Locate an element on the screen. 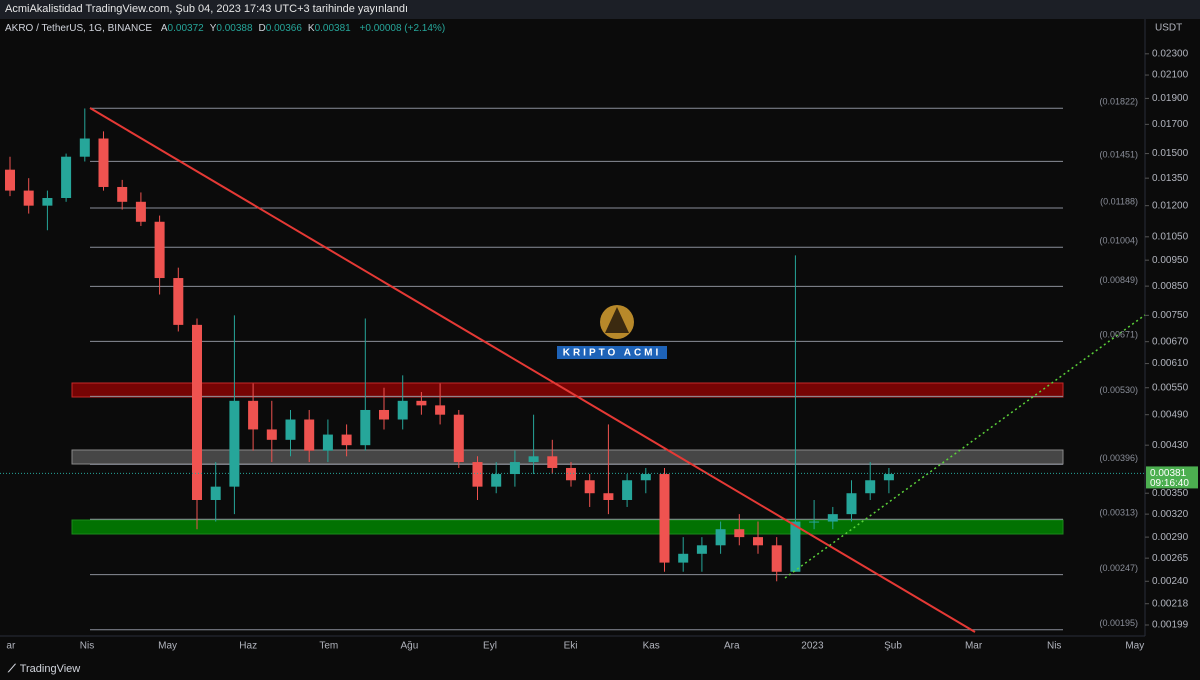 The image size is (1200, 680). y-tick-label: 0.01350 is located at coordinates (1170, 178).